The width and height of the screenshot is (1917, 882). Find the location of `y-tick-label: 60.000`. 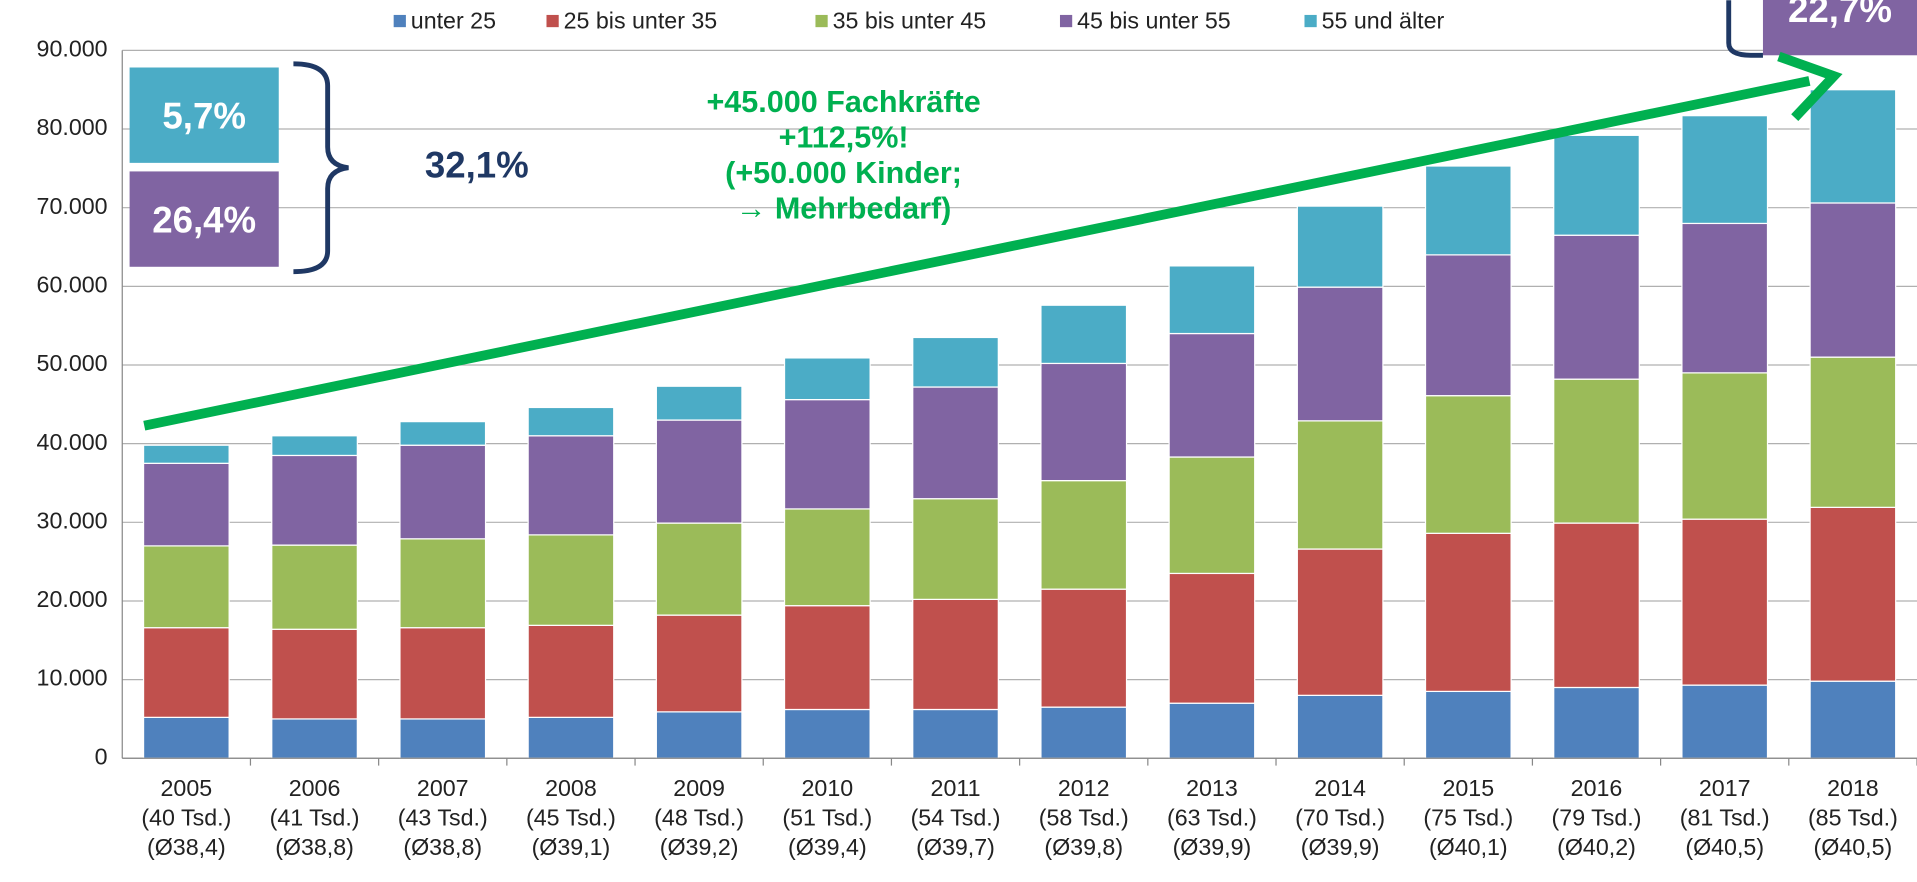

y-tick-label: 60.000 is located at coordinates (72, 284).